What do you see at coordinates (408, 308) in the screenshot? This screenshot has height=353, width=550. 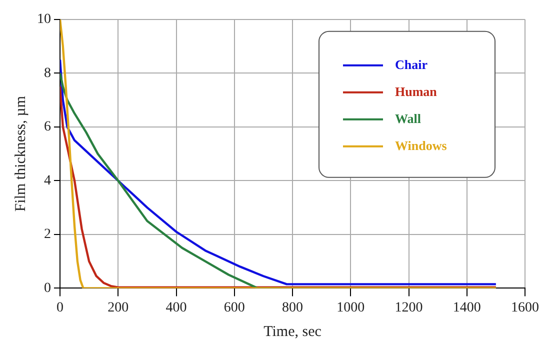 I see `x-tick-label: 1200` at bounding box center [408, 308].